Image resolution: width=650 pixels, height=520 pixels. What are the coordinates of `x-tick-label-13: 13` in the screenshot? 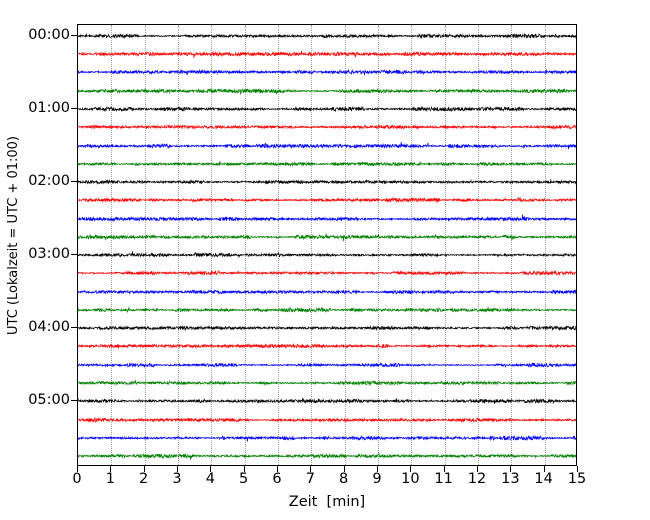 It's located at (510, 479).